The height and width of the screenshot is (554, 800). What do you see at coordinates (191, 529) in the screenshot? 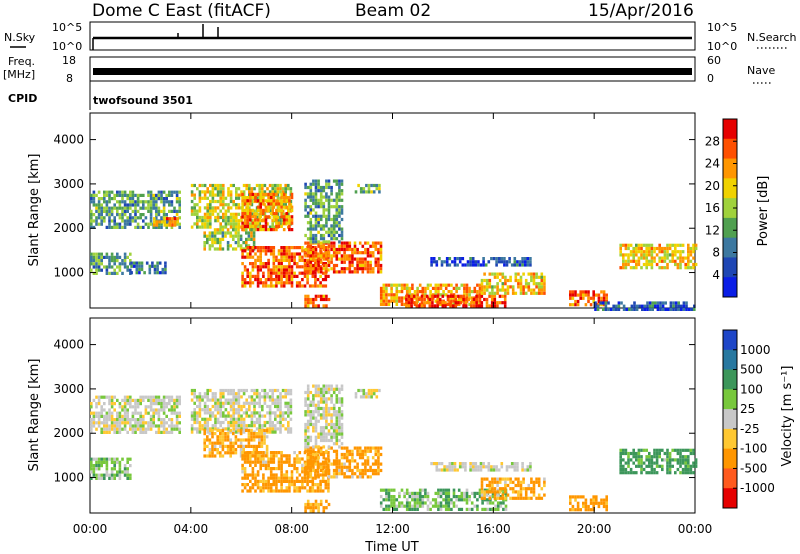
I see `xtick-label: 04:00` at bounding box center [191, 529].